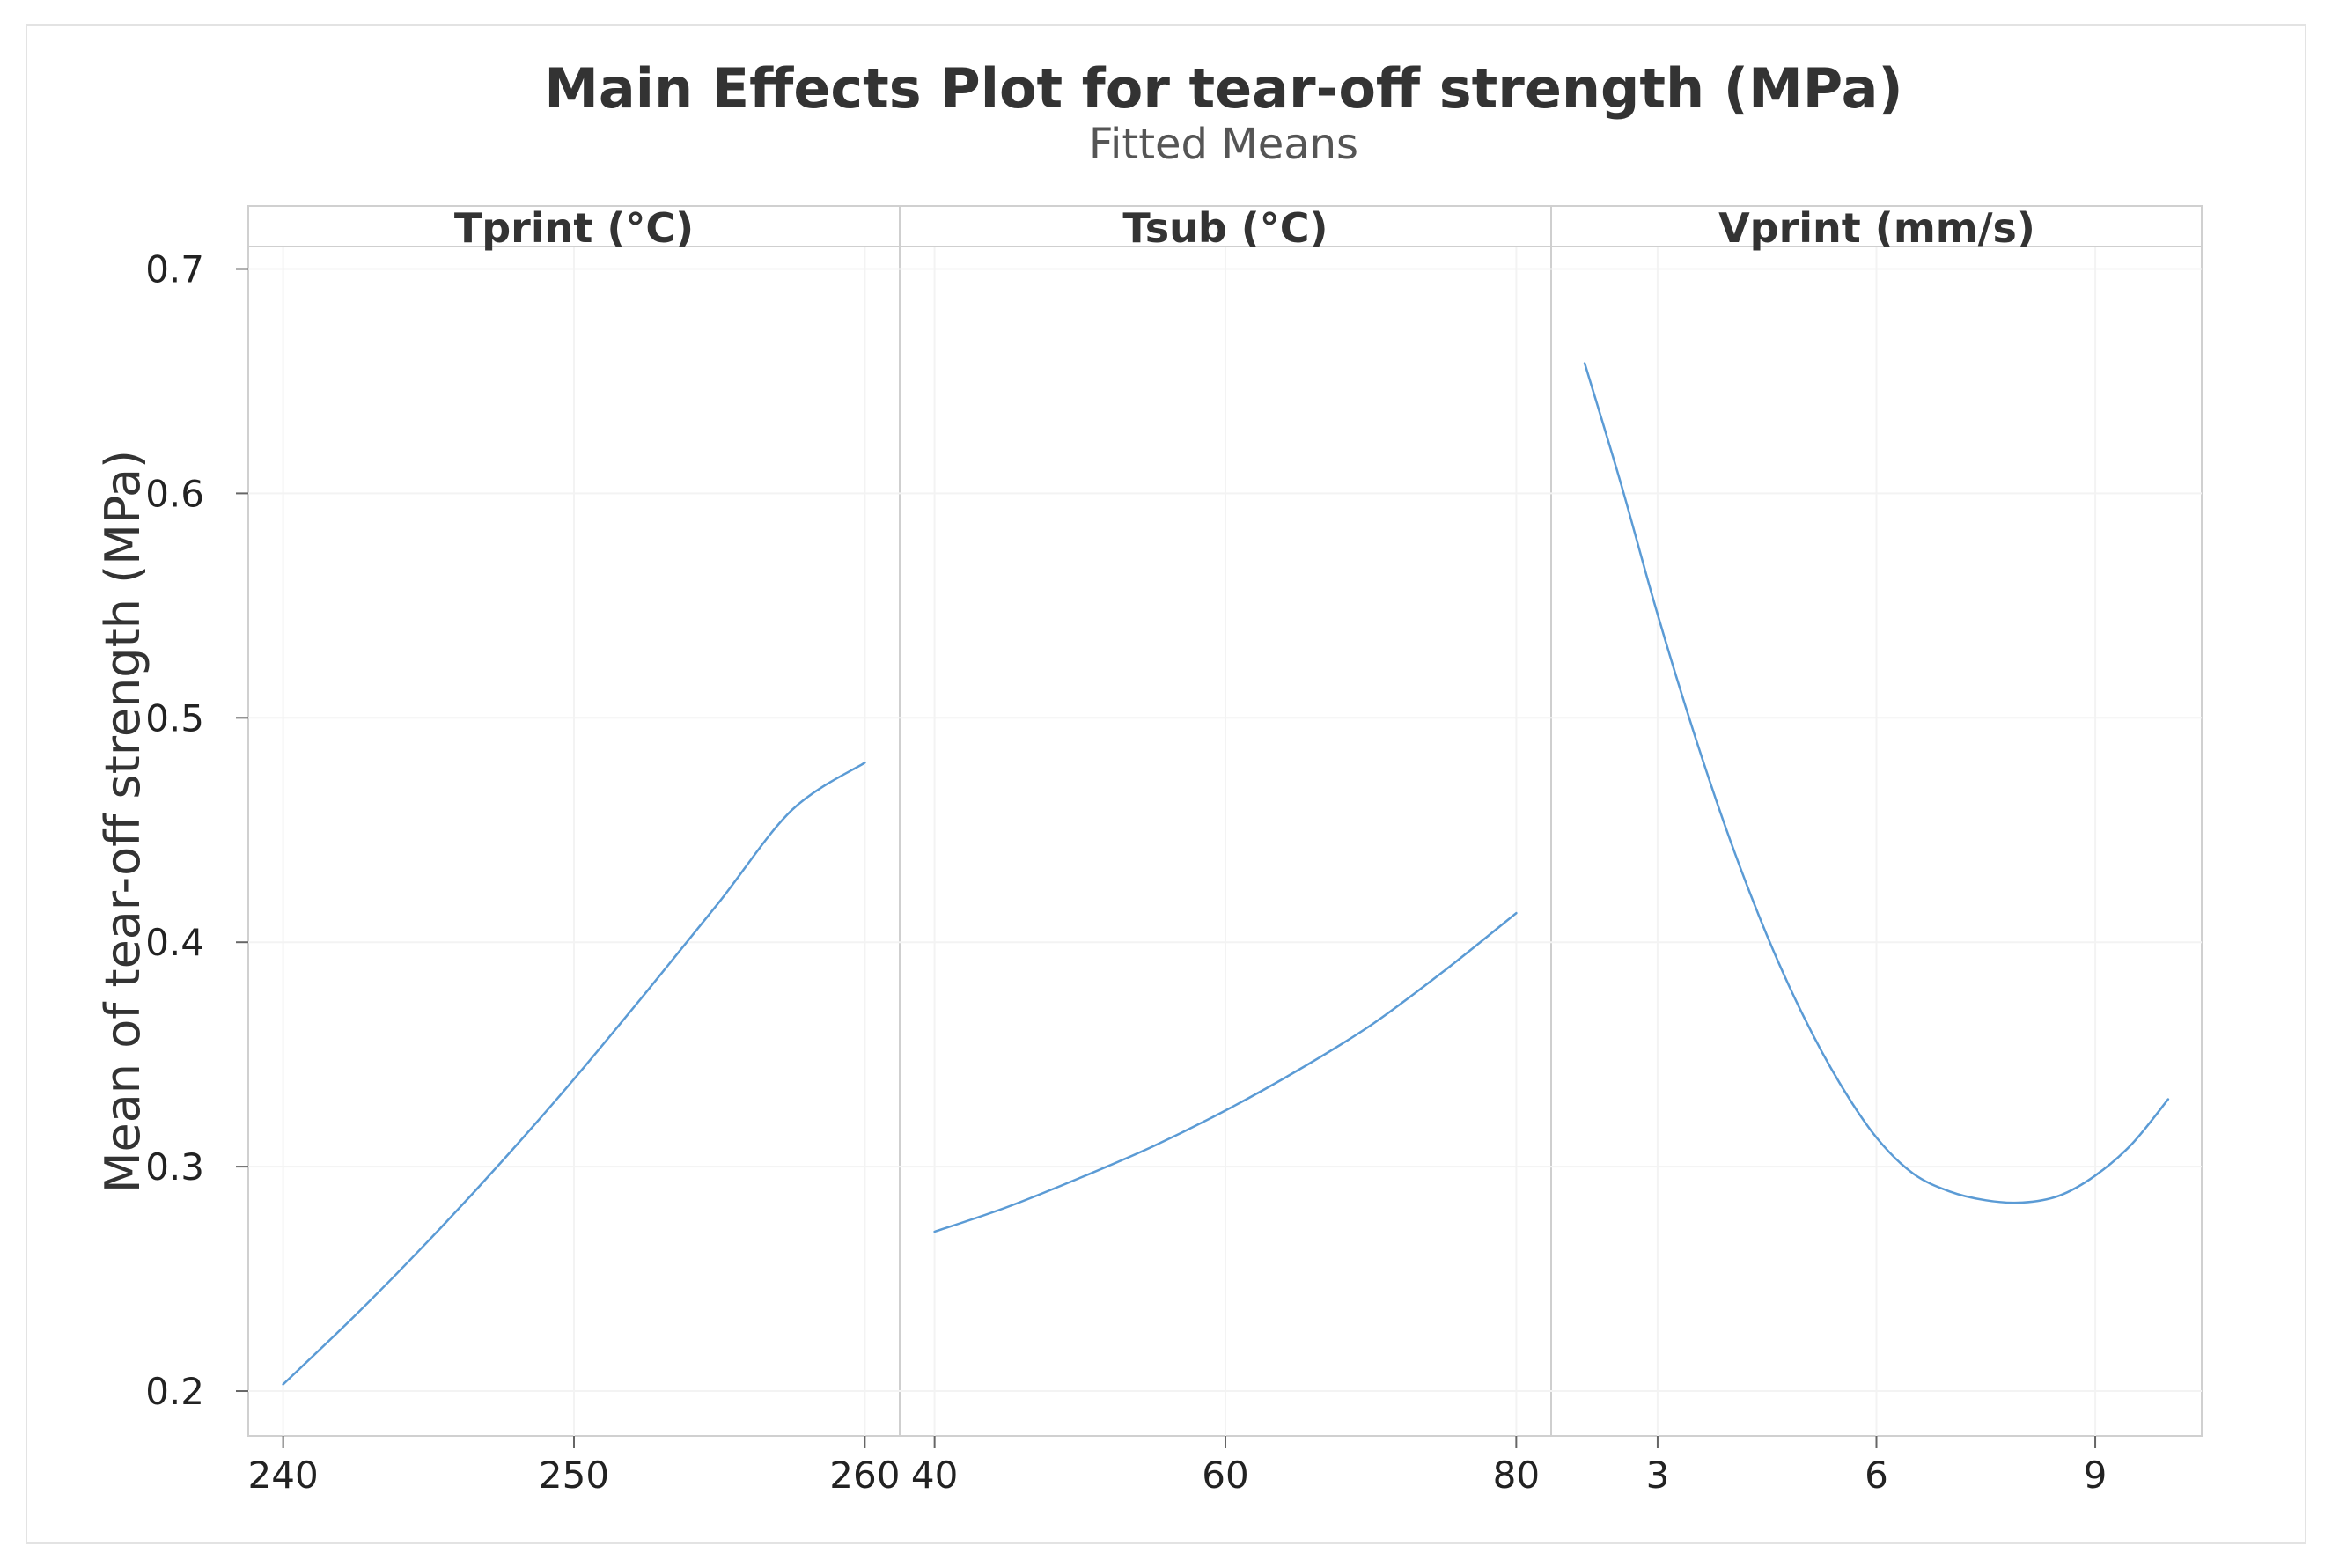  I want to click on y-tick-label: 0.3, so click(174, 1167).